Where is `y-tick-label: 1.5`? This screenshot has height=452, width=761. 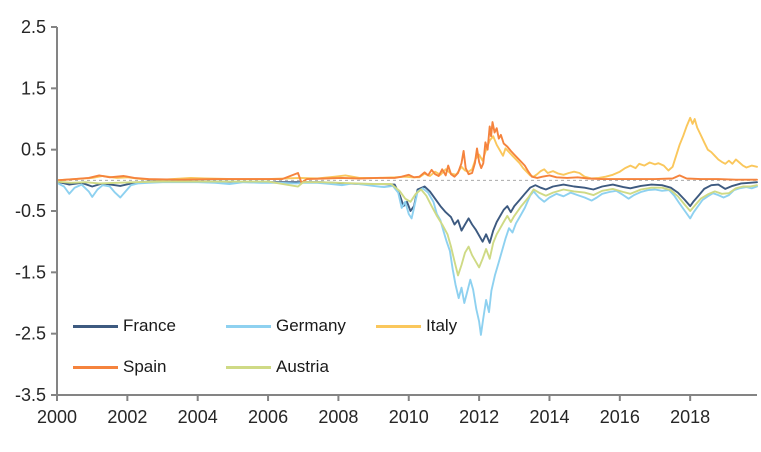
y-tick-label: 1.5 is located at coordinates (33, 88).